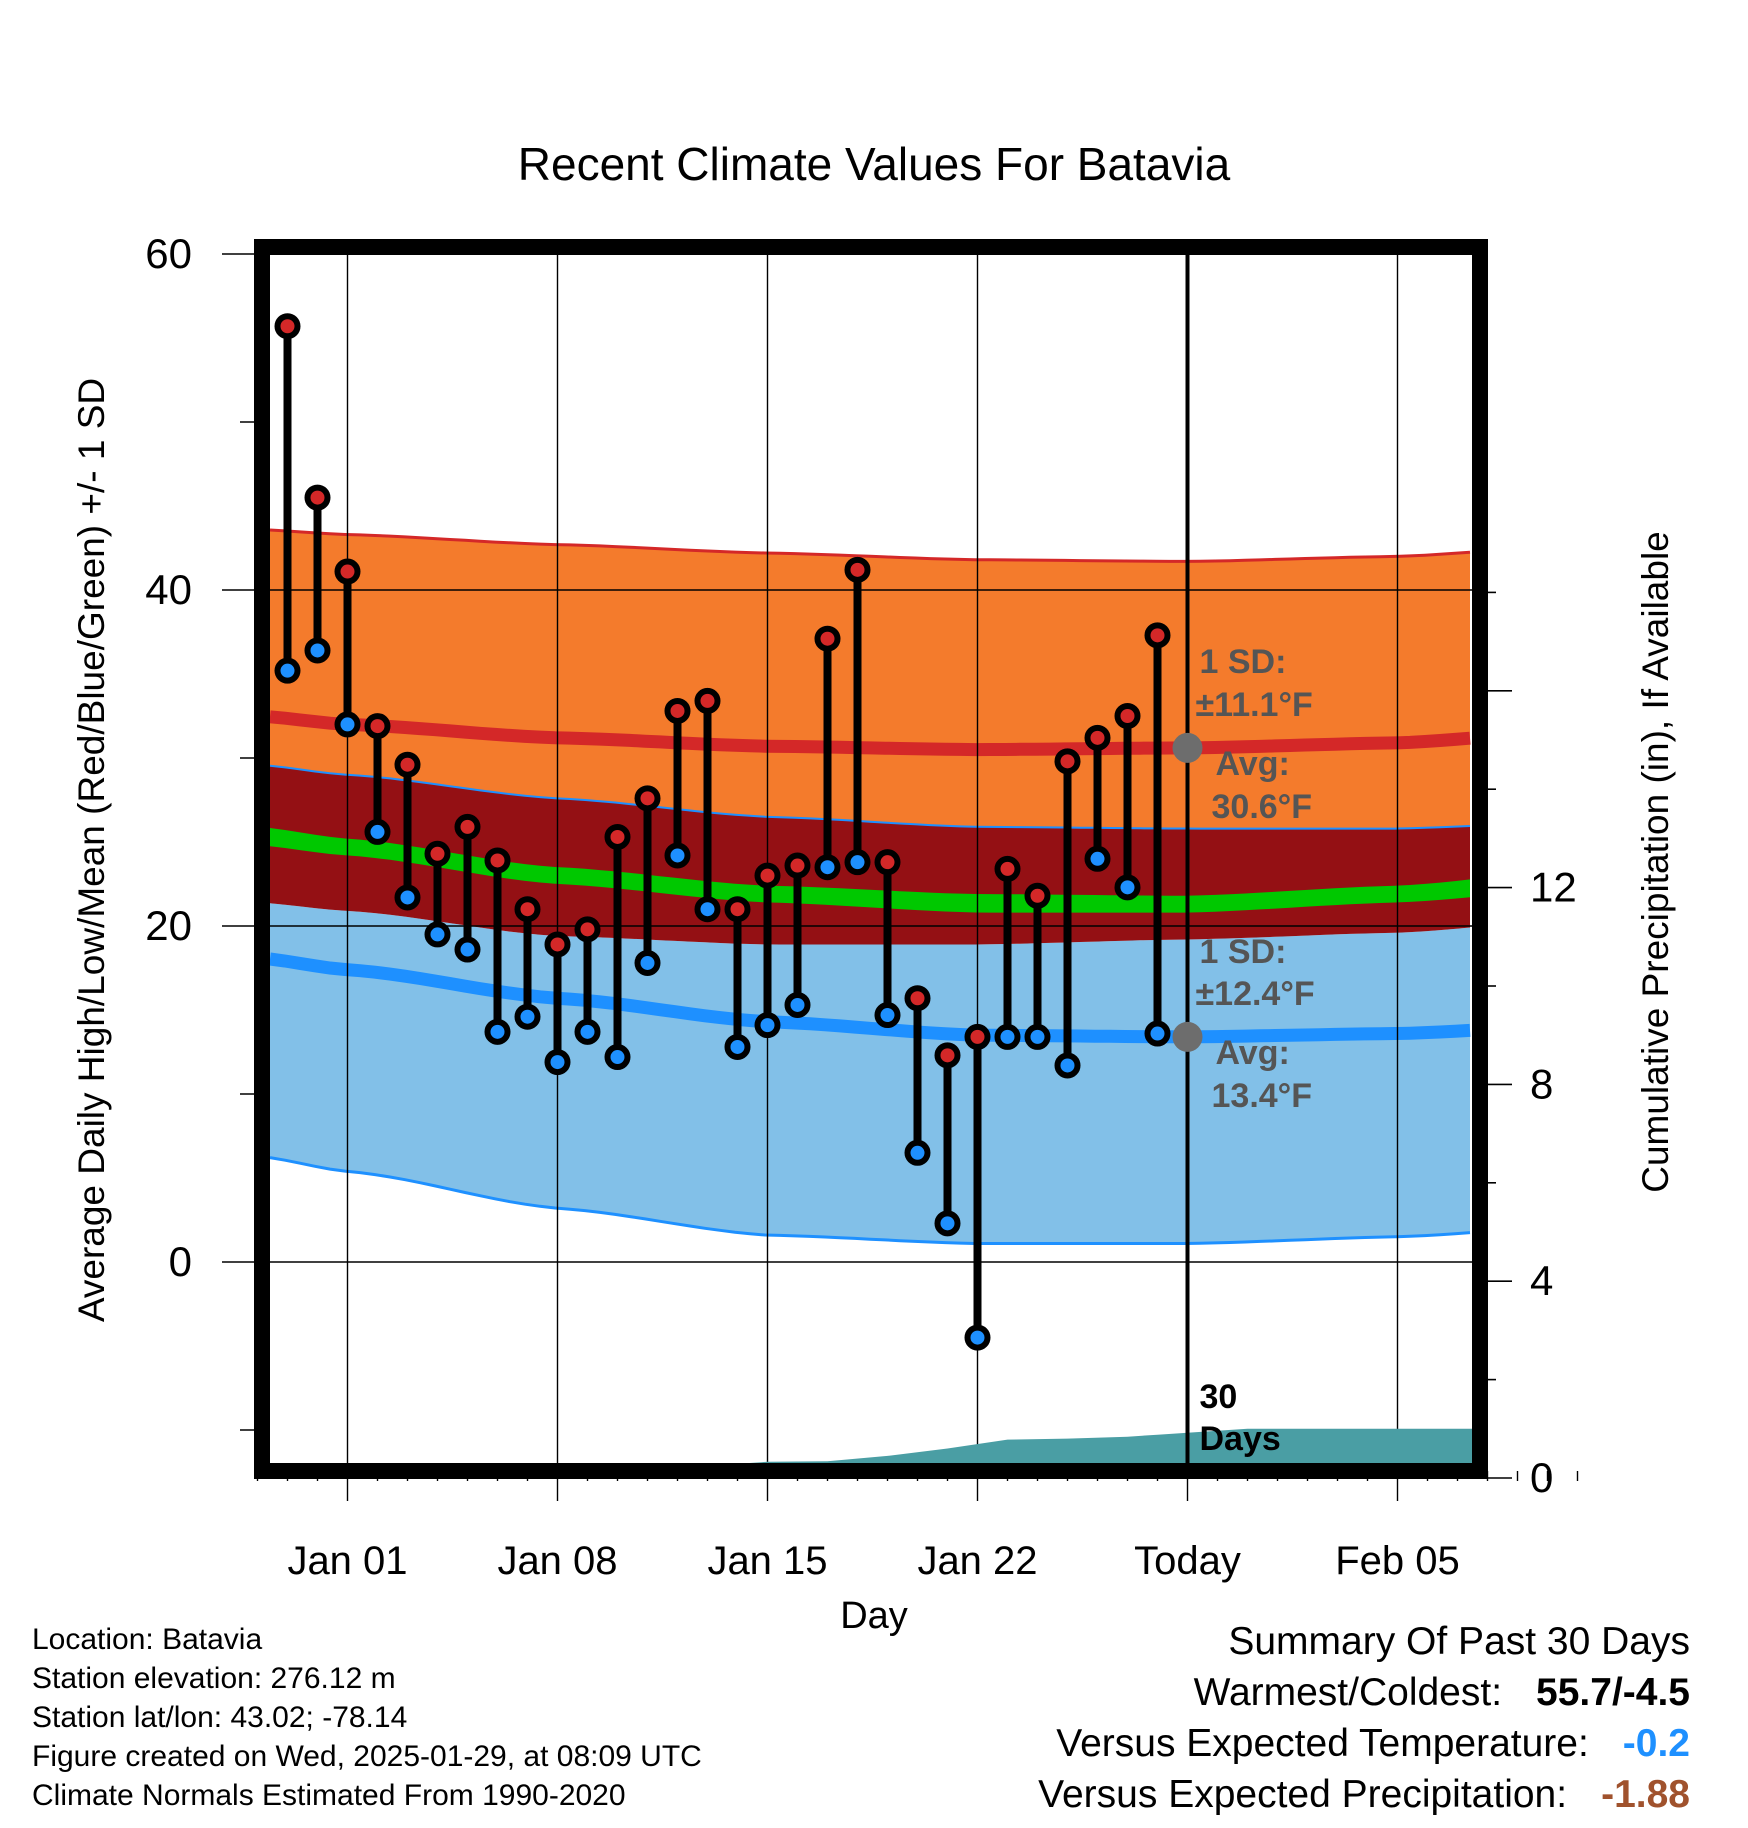 The image size is (1748, 1828). I want to click on high-sd-value-annotation: ±11.1°F, so click(1254, 705).